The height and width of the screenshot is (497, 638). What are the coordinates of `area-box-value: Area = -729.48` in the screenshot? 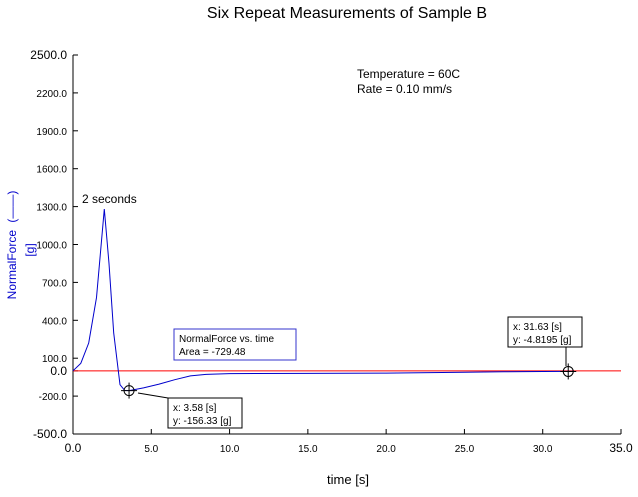 It's located at (212, 352).